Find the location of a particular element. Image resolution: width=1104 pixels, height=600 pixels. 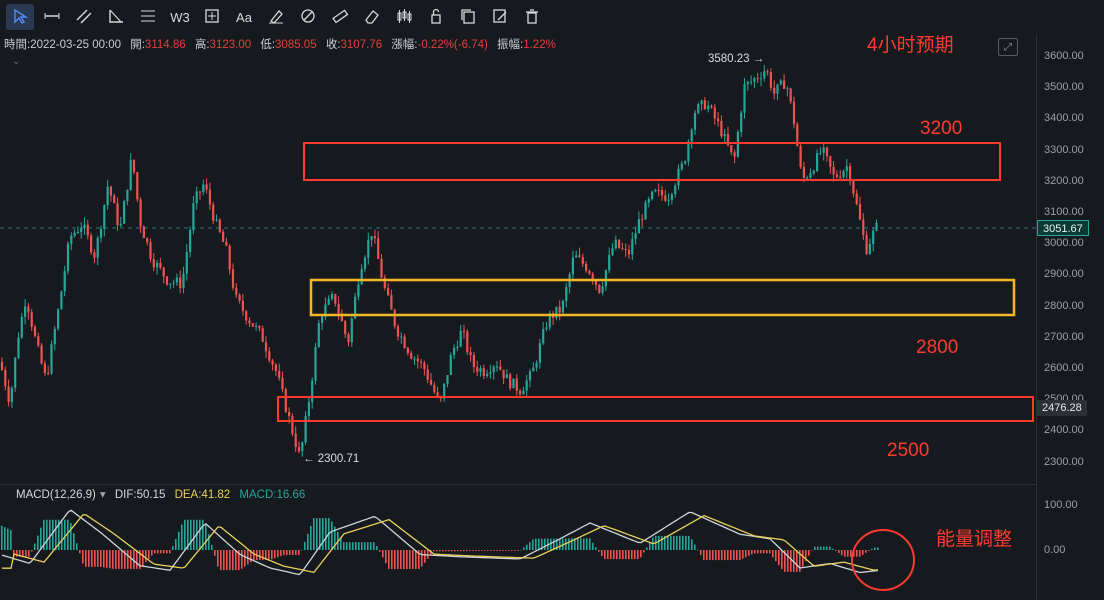

horizontal-line-tool is located at coordinates (52, 17).